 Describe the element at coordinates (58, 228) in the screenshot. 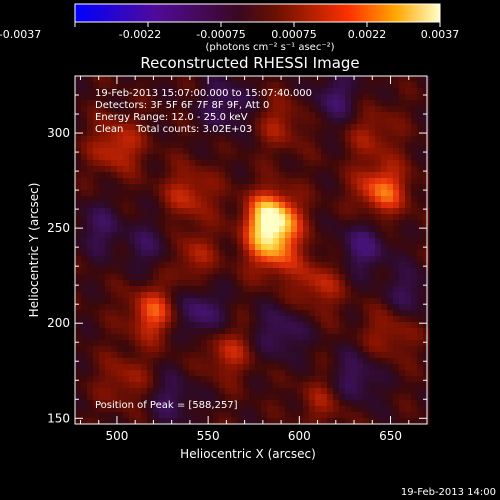

I see `y-tick-label: 250` at that location.